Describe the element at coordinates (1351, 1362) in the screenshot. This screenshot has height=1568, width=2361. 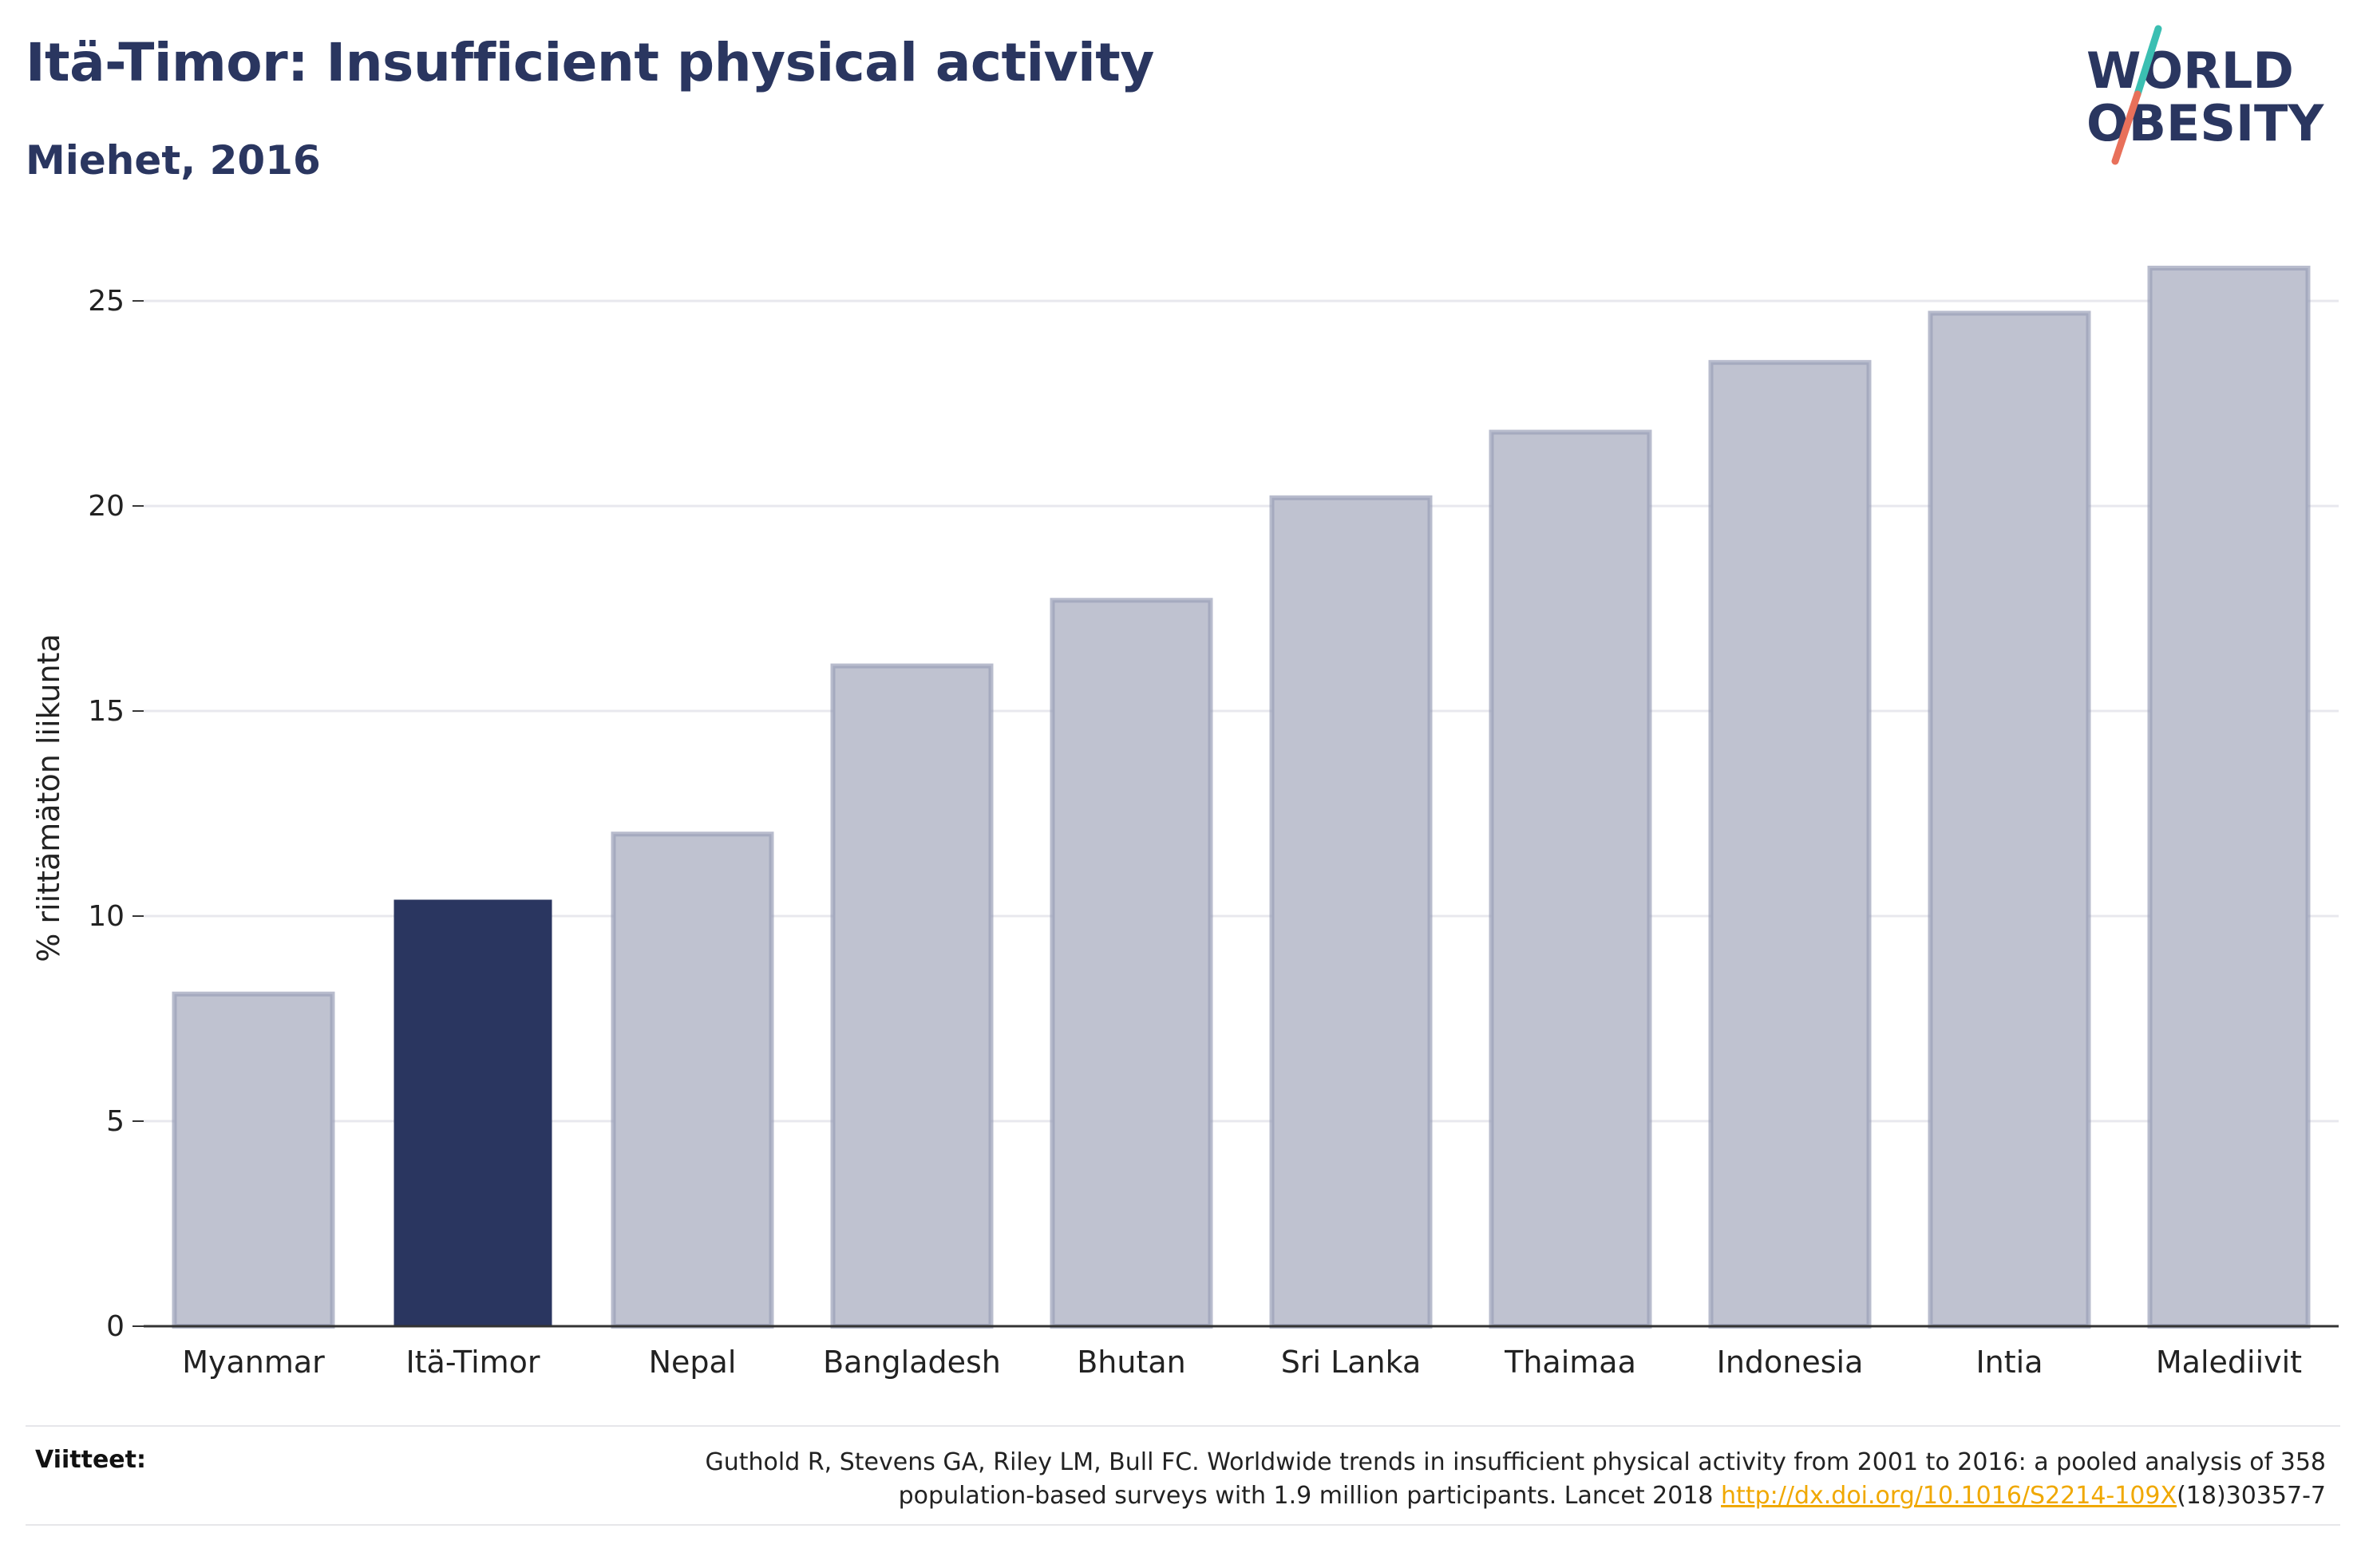
I see `x-tick-label: Sri Lanka` at that location.